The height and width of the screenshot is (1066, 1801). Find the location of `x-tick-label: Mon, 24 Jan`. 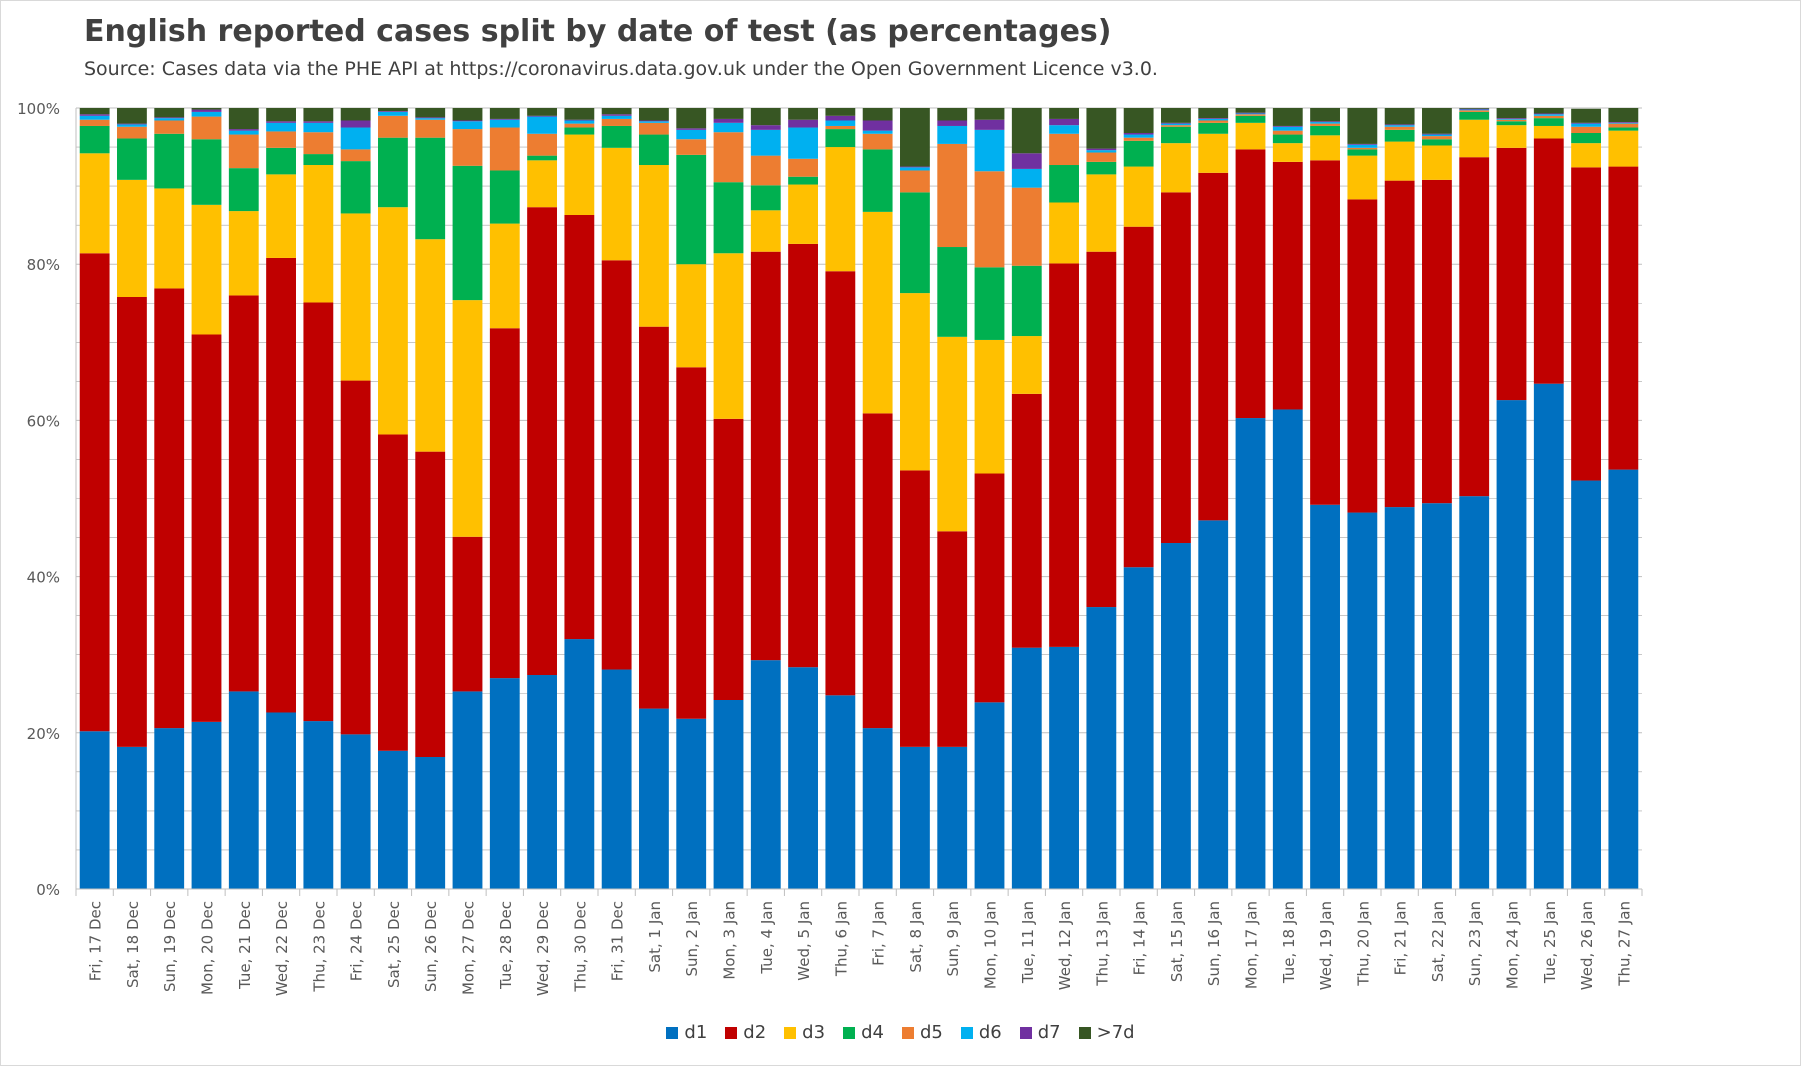

x-tick-label: Mon, 24 Jan is located at coordinates (1513, 945).